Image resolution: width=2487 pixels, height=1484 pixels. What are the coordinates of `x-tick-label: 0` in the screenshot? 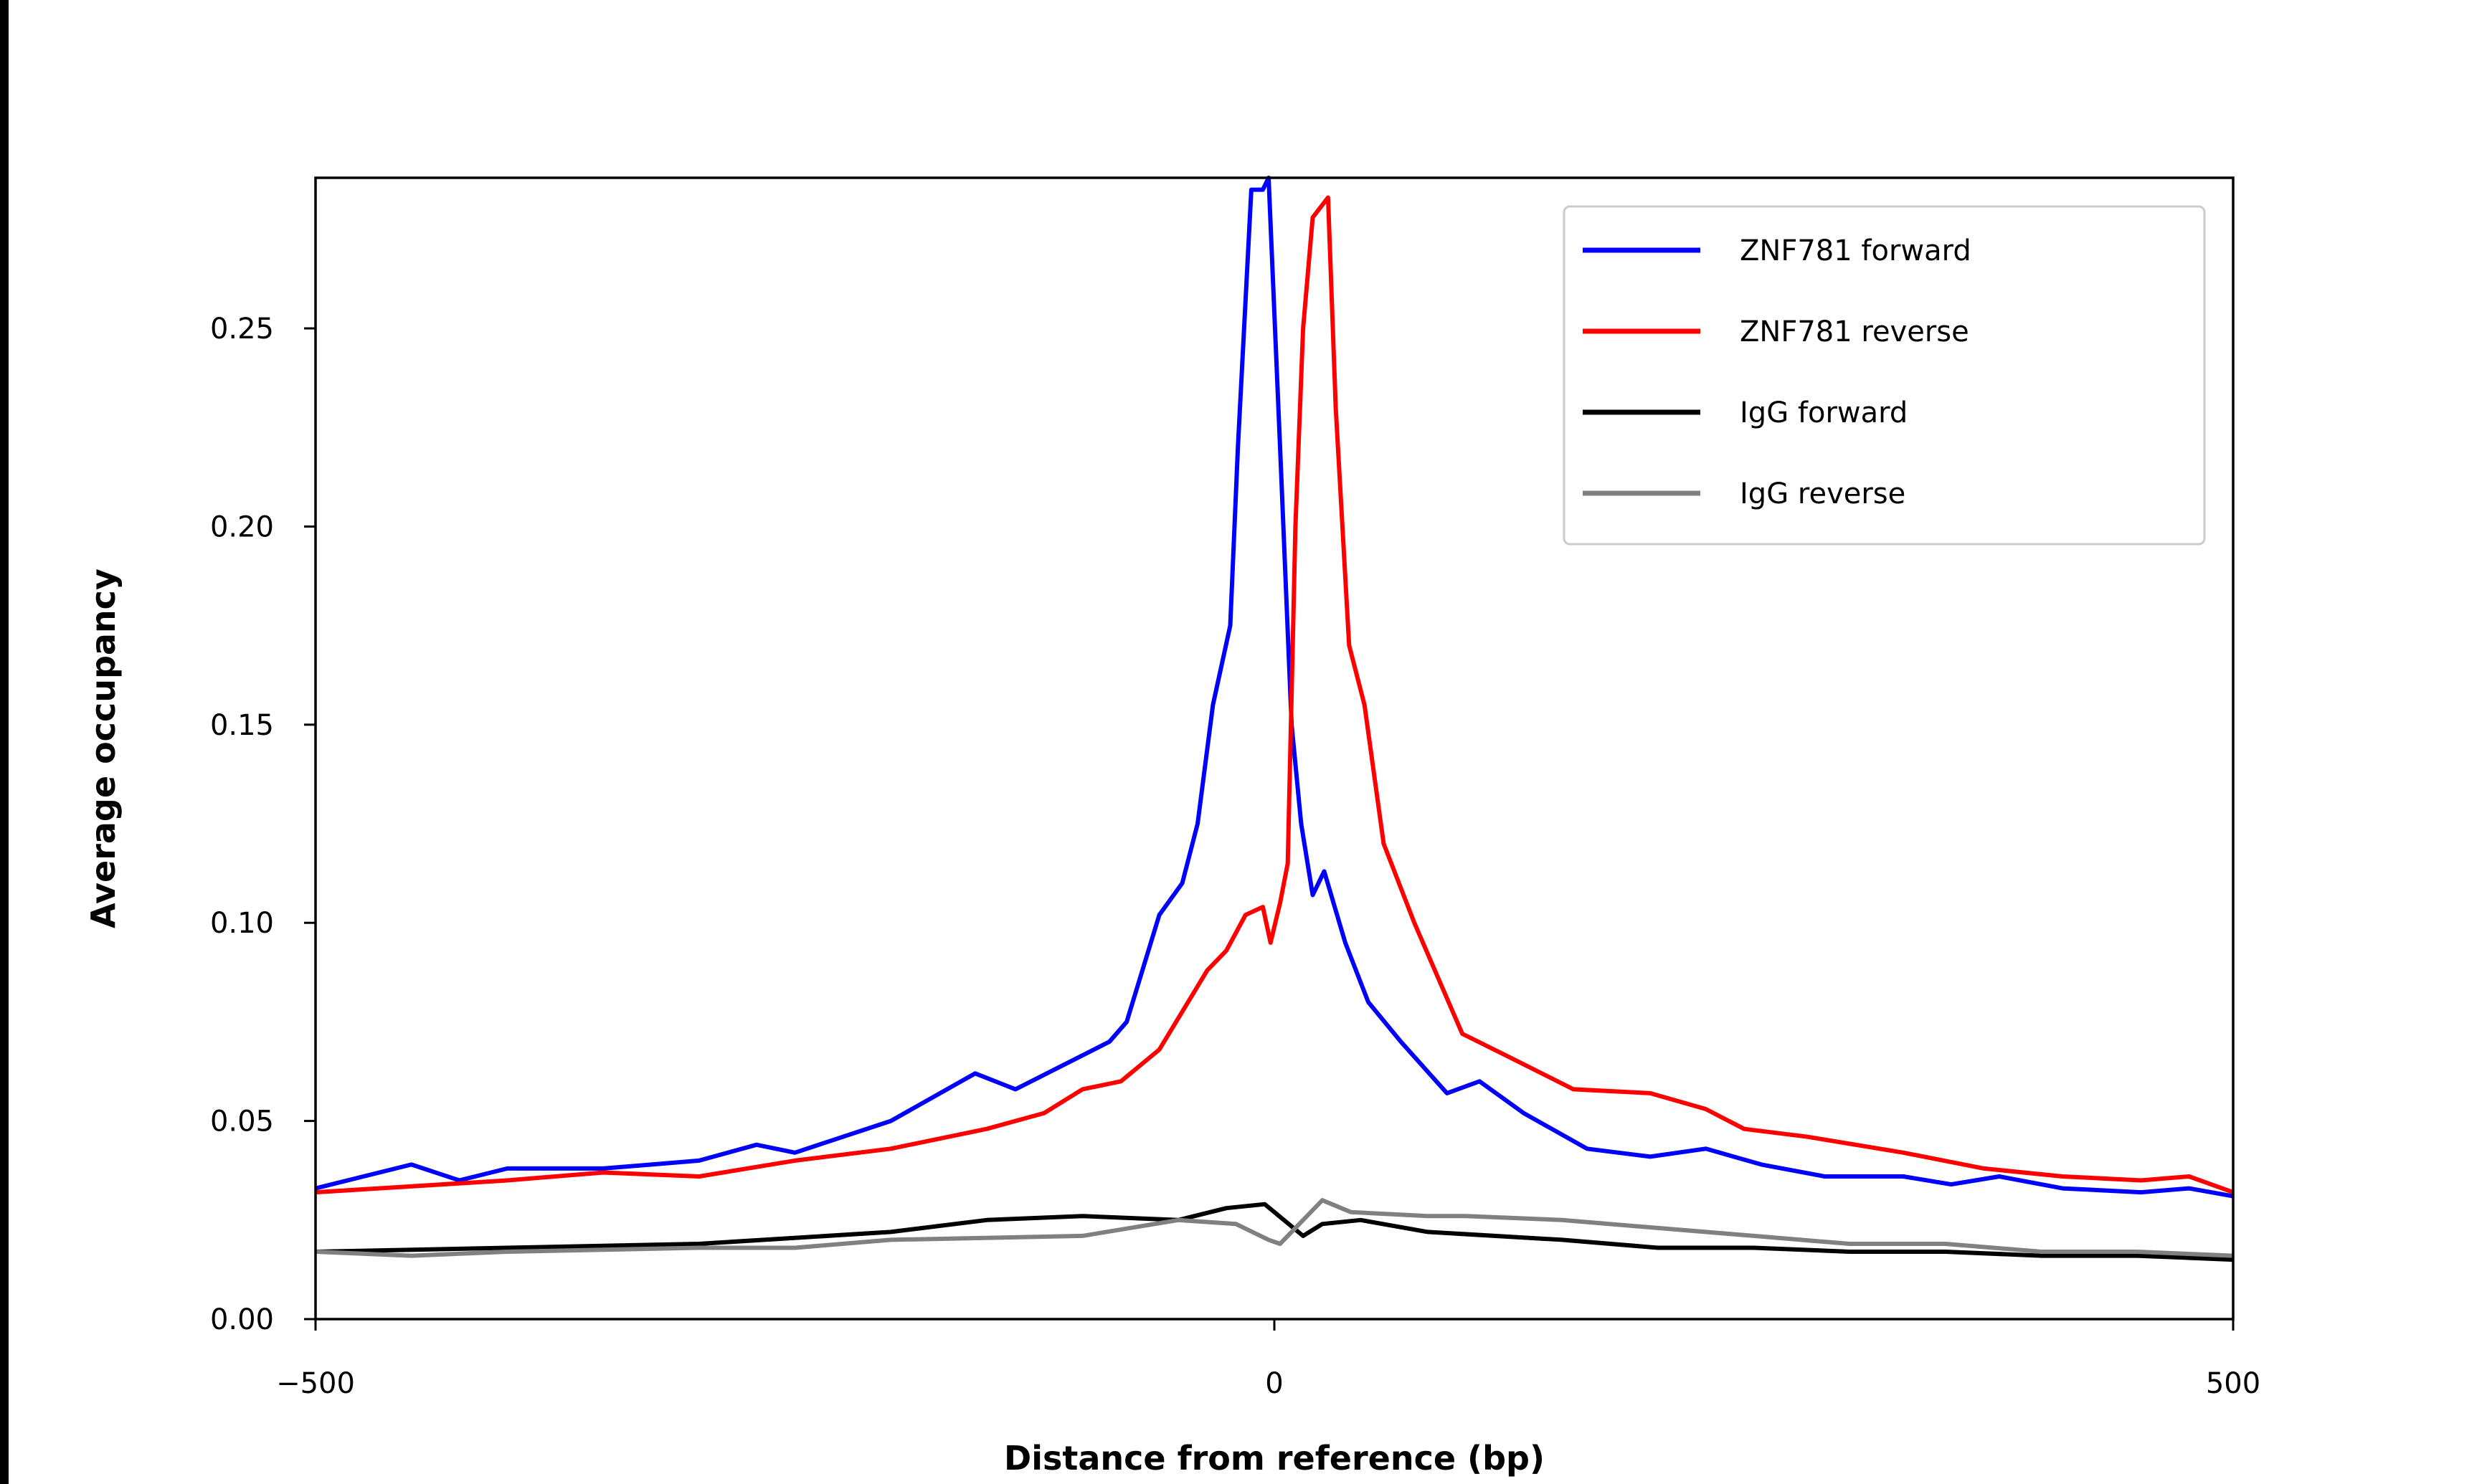 It's located at (1274, 1383).